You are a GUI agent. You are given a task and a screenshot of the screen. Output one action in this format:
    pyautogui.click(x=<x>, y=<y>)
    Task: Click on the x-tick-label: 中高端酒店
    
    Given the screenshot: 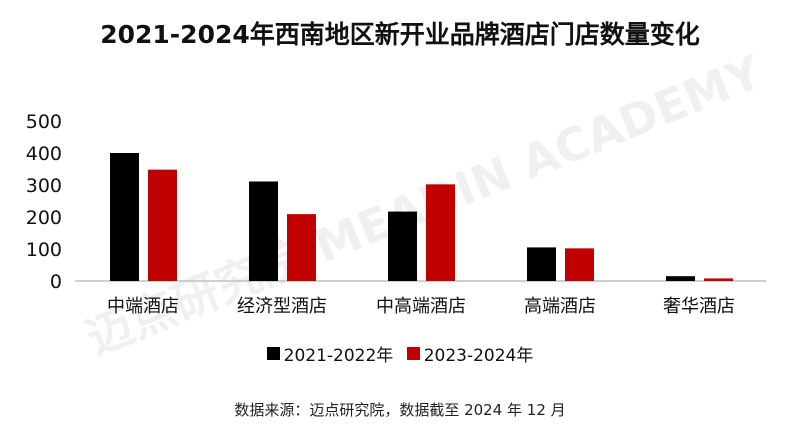 What is the action you would take?
    pyautogui.click(x=421, y=306)
    